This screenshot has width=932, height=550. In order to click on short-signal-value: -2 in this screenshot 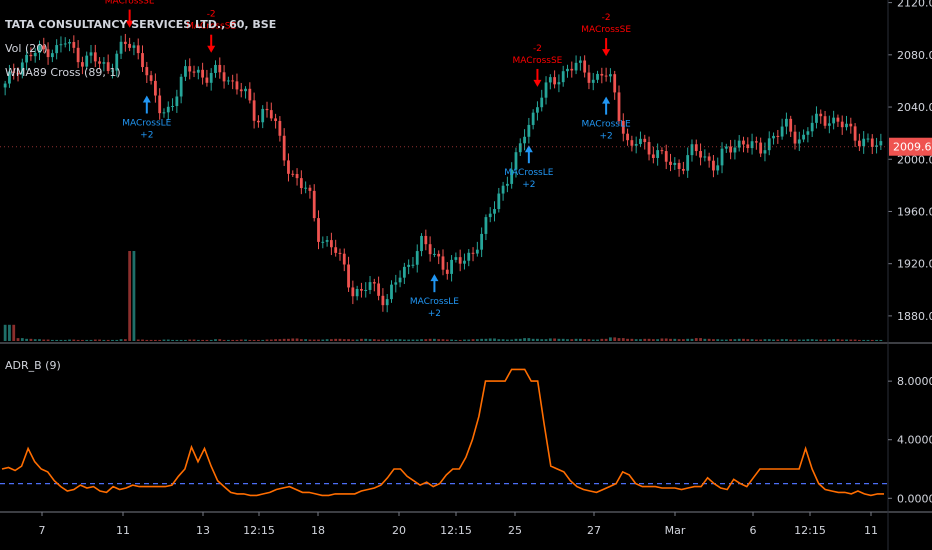, I will do `click(606, 18)`.